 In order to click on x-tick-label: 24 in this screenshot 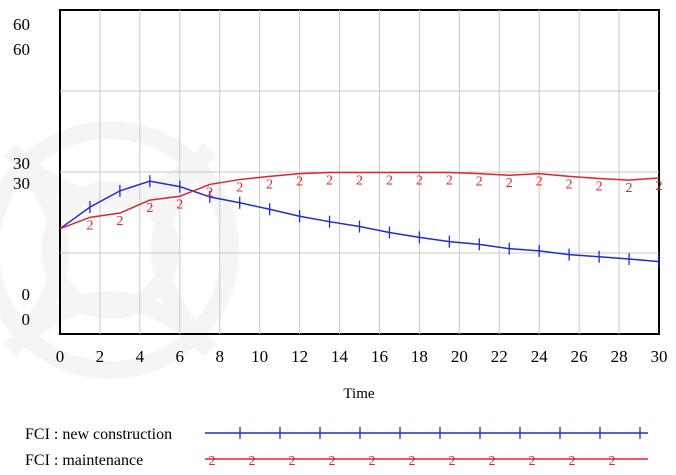, I will do `click(540, 356)`.